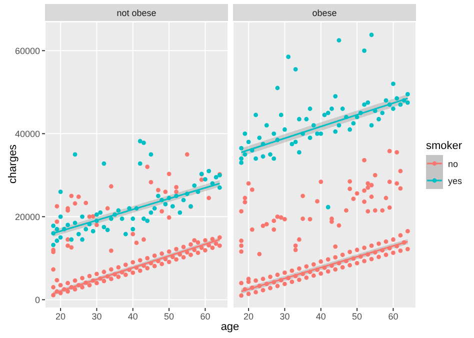 This screenshot has width=474, height=338. I want to click on chart-title: not obese, so click(136, 12).